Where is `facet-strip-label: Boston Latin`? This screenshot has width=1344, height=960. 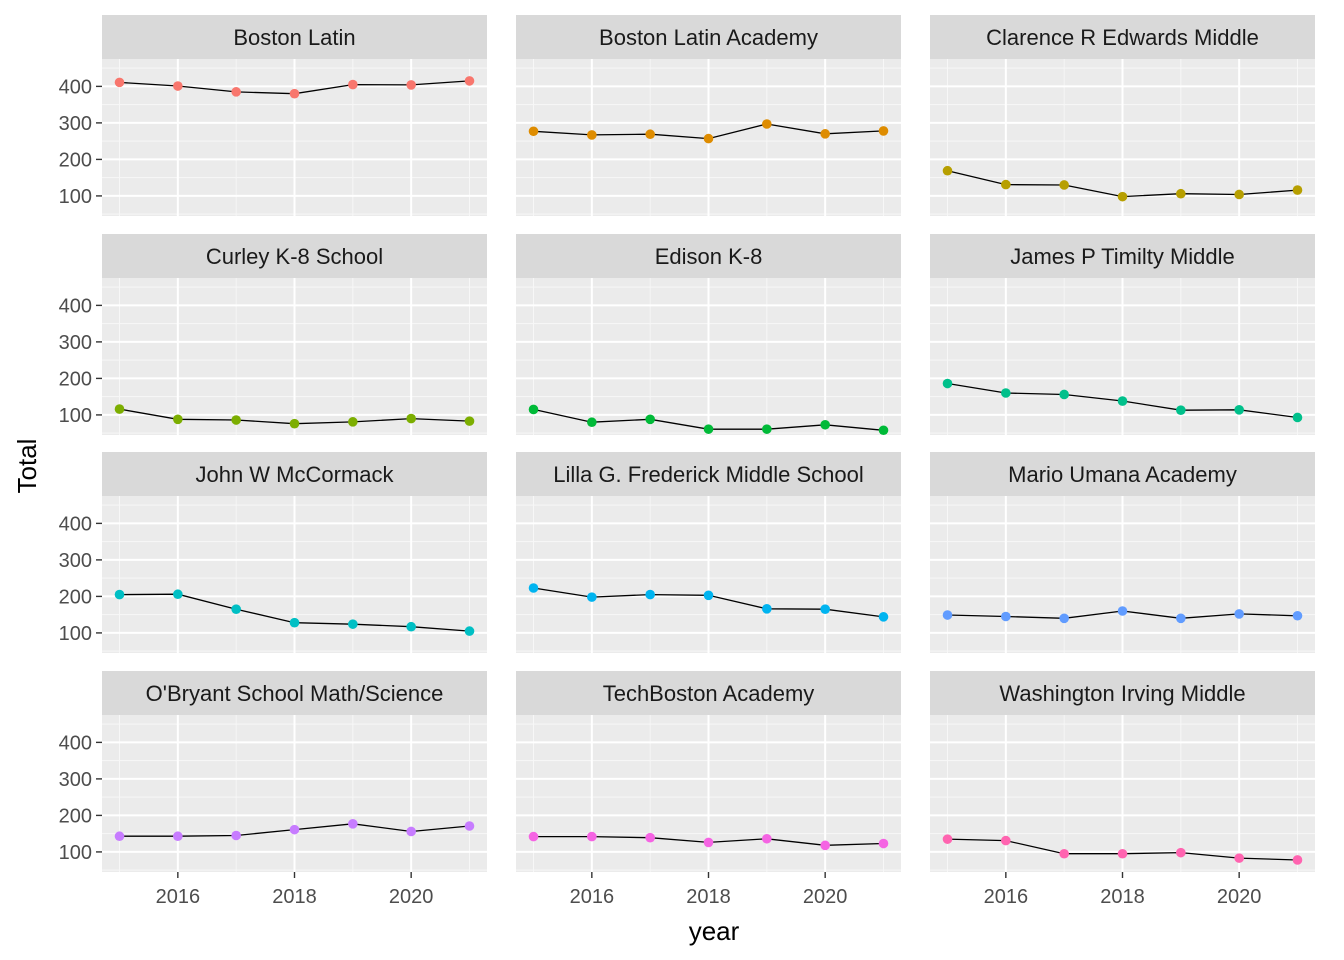
facet-strip-label: Boston Latin is located at coordinates (294, 37).